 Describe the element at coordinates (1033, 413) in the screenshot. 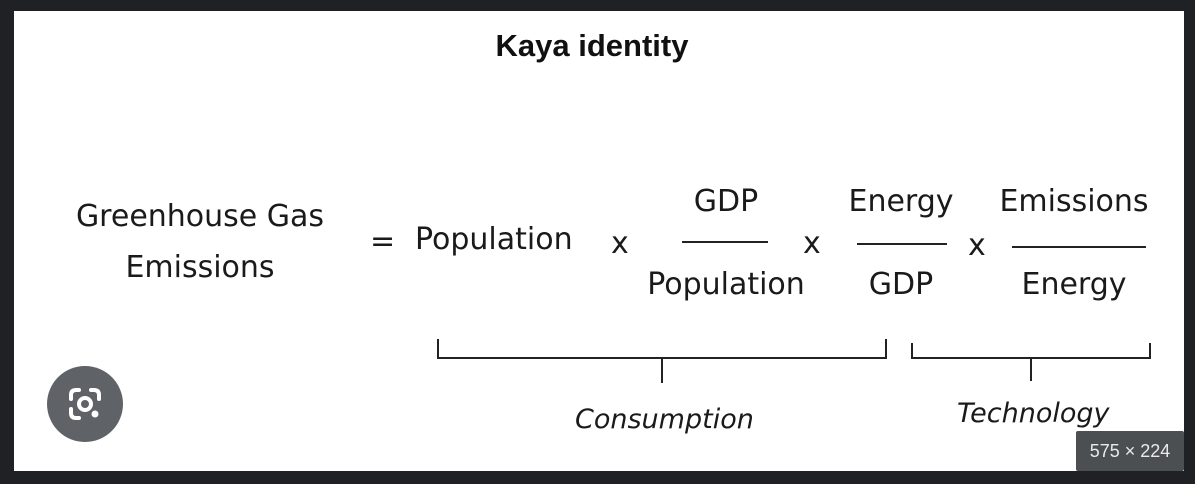

I see `technology-label: Technology` at that location.